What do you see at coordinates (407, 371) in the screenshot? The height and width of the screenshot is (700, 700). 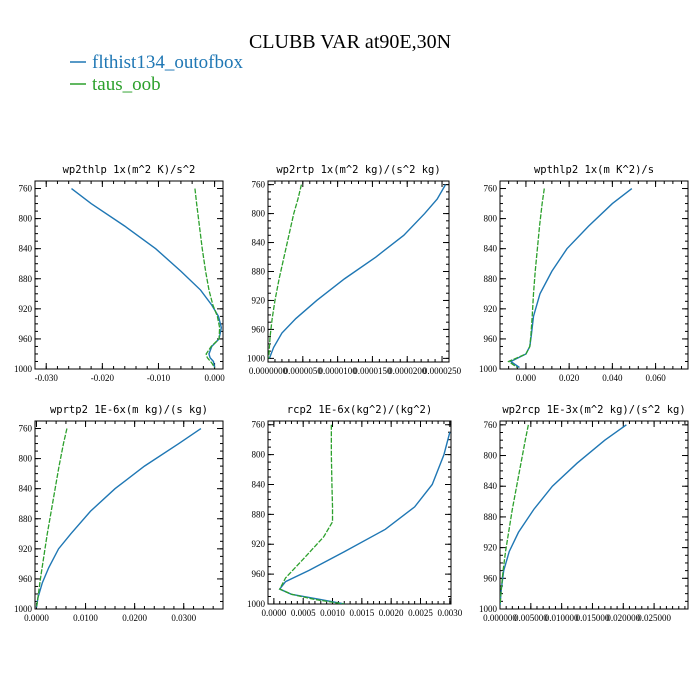 I see `x-tick-label: 0.0000200` at bounding box center [407, 371].